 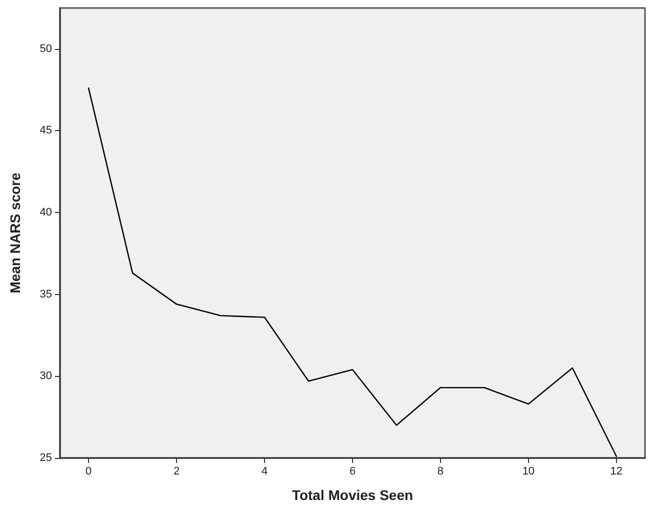 What do you see at coordinates (15, 233) in the screenshot?
I see `y-axis-title: Mean NARS score` at bounding box center [15, 233].